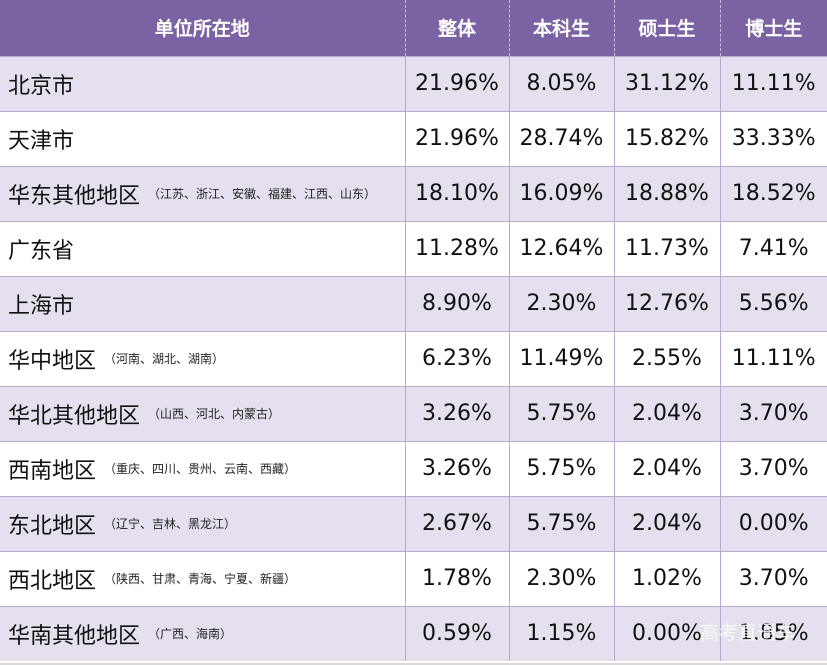 The height and width of the screenshot is (665, 827). Describe the element at coordinates (562, 358) in the screenshot. I see `value-cell-undergraduate: 11.49%` at that location.